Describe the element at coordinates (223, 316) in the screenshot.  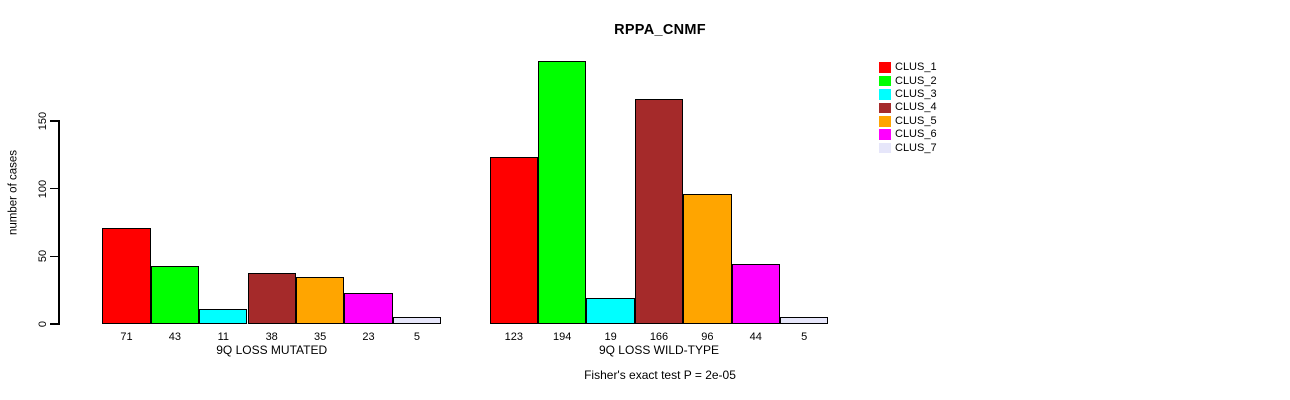
I see `bar-clus_3-group1` at that location.